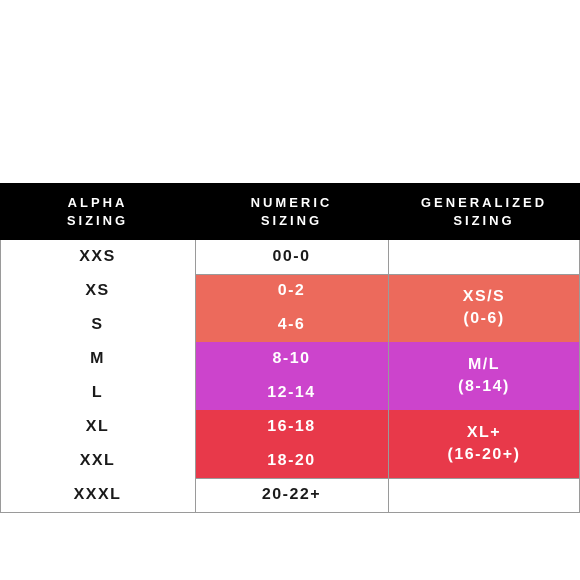  What do you see at coordinates (291, 202) in the screenshot?
I see `header-line: NUMERIC` at bounding box center [291, 202].